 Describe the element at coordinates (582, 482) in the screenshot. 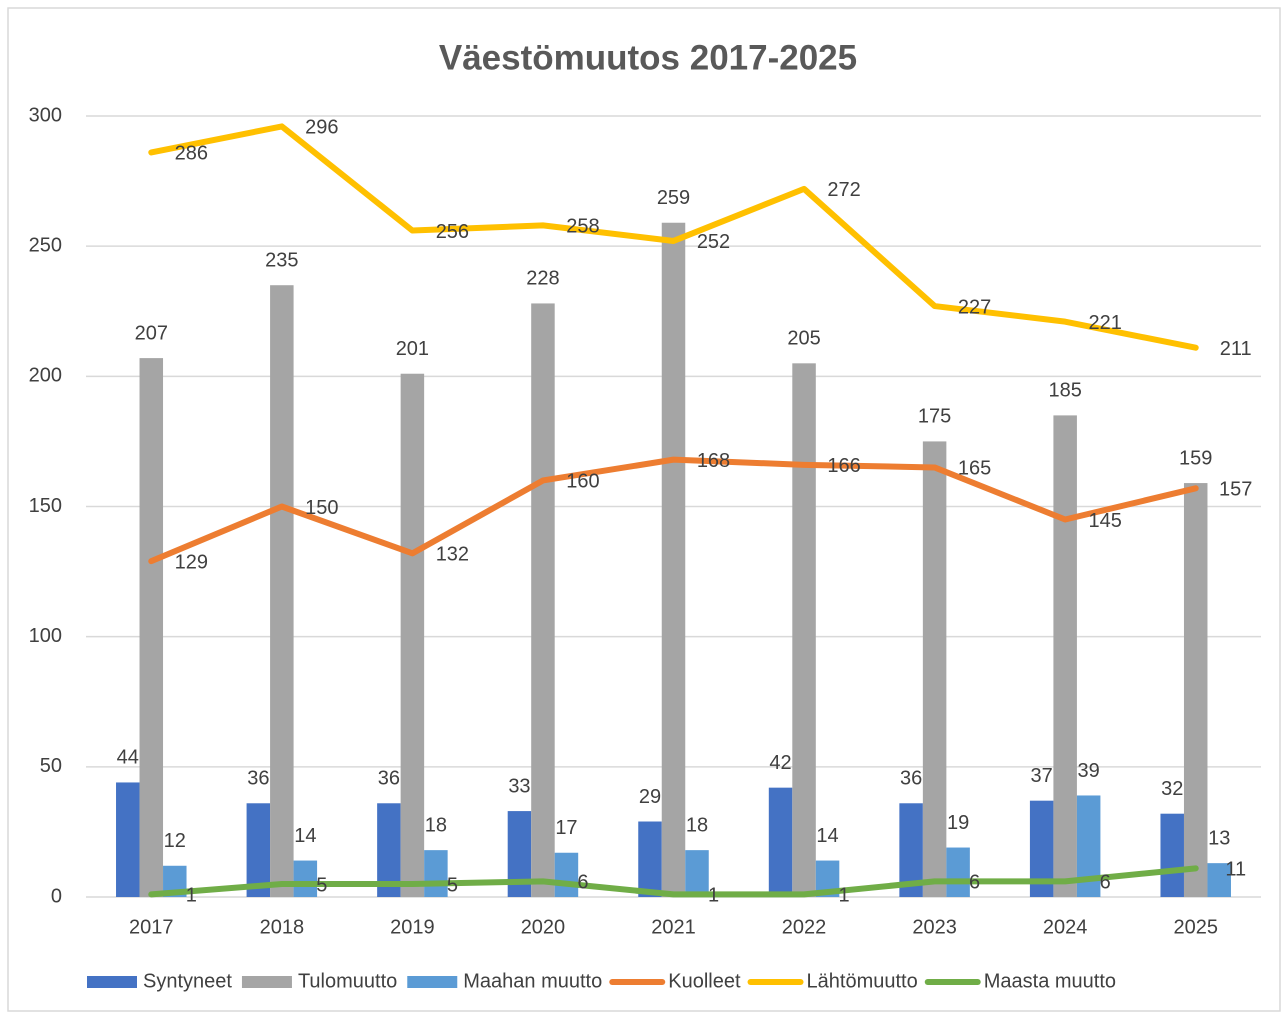

I see `data-label: 160` at that location.